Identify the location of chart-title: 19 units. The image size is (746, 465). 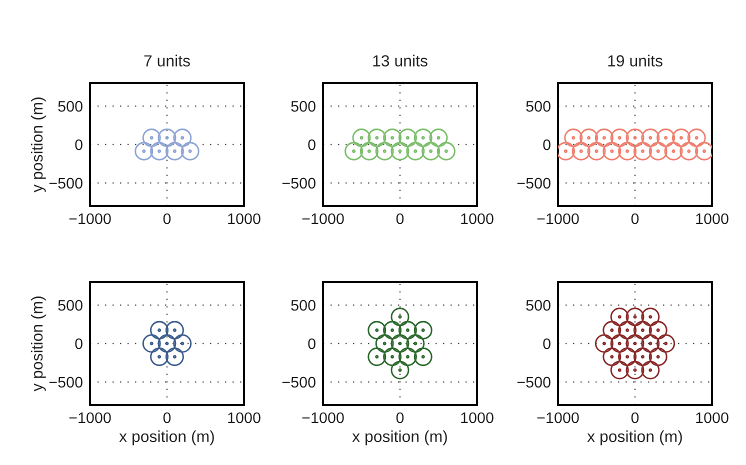
(635, 60).